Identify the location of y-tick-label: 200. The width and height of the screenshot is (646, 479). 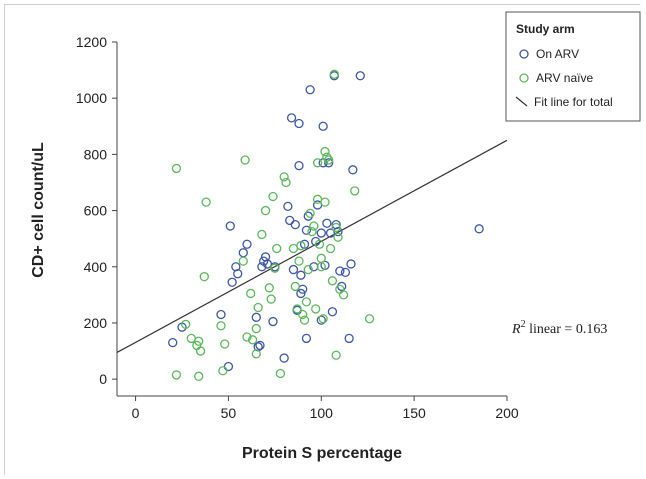
(96, 323).